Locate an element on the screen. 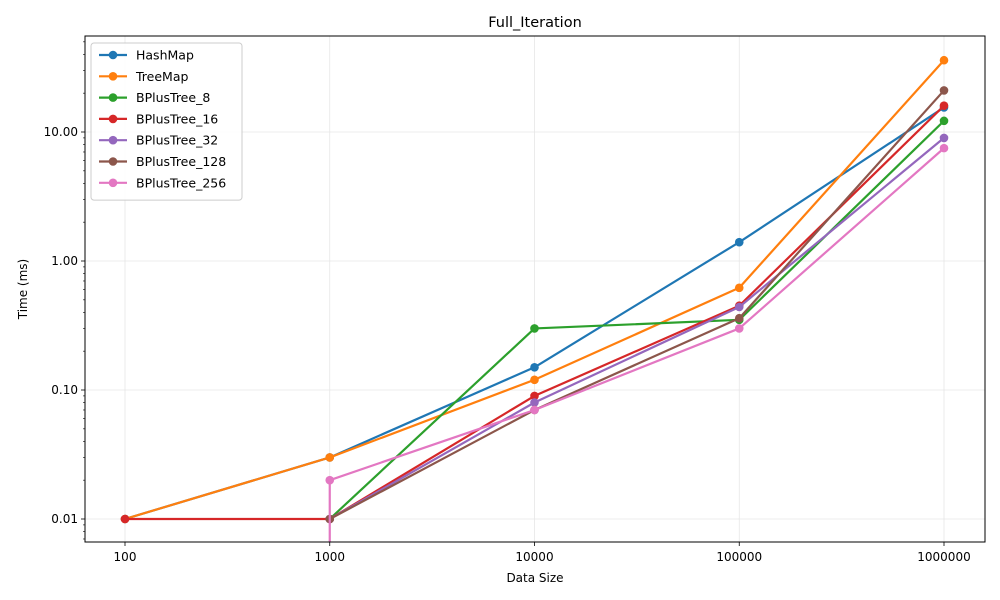  legend-label: BPlusTree_256 is located at coordinates (181, 182).